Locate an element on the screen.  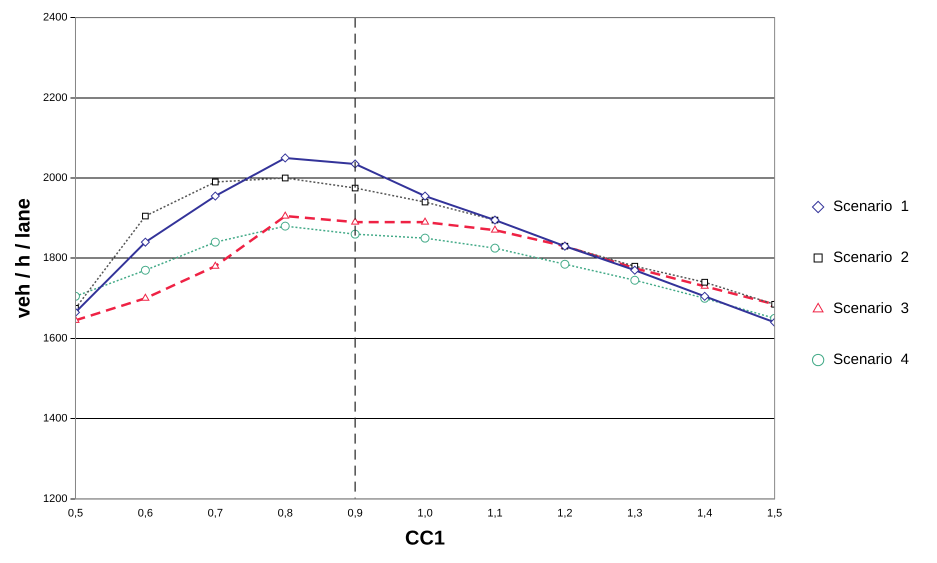
y-tick-label: 2200 is located at coordinates (55, 98).